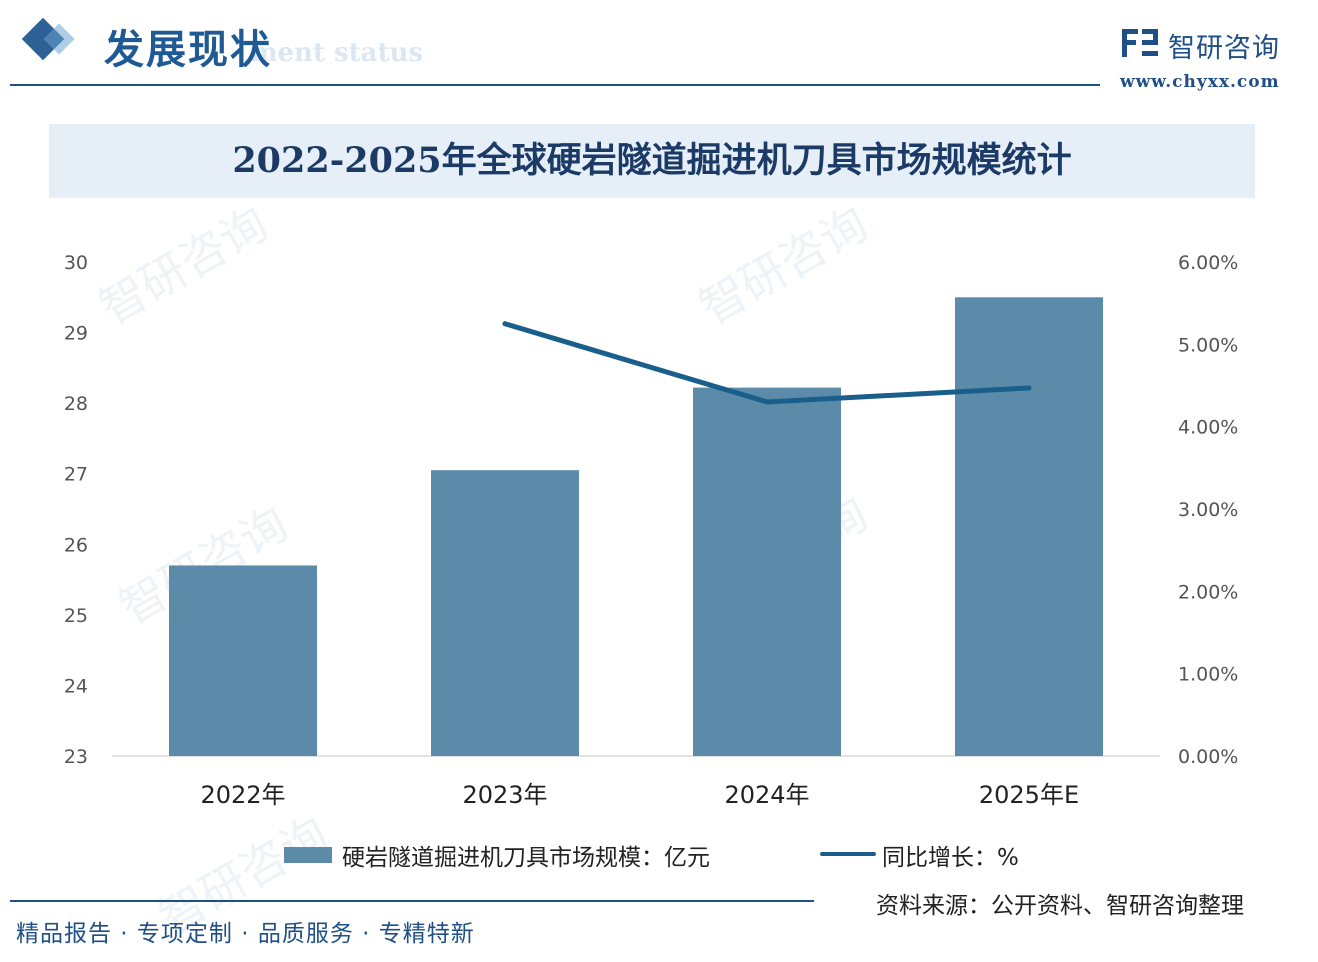  I want to click on y-right-tick-label: 4.00%, so click(1208, 428).